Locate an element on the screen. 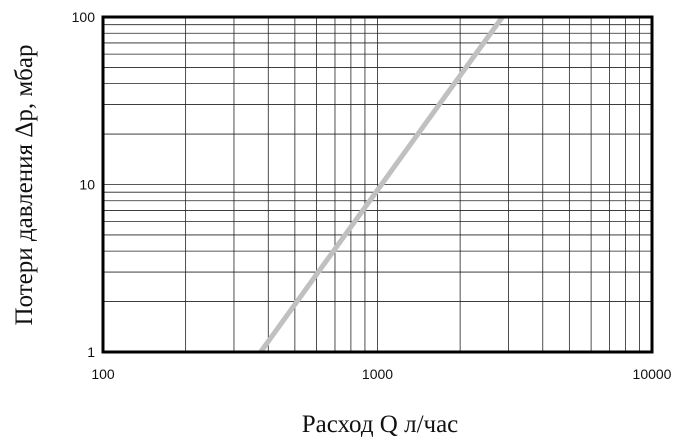  y-axis-label: Потери давления Δp, мбар is located at coordinates (24, 185).